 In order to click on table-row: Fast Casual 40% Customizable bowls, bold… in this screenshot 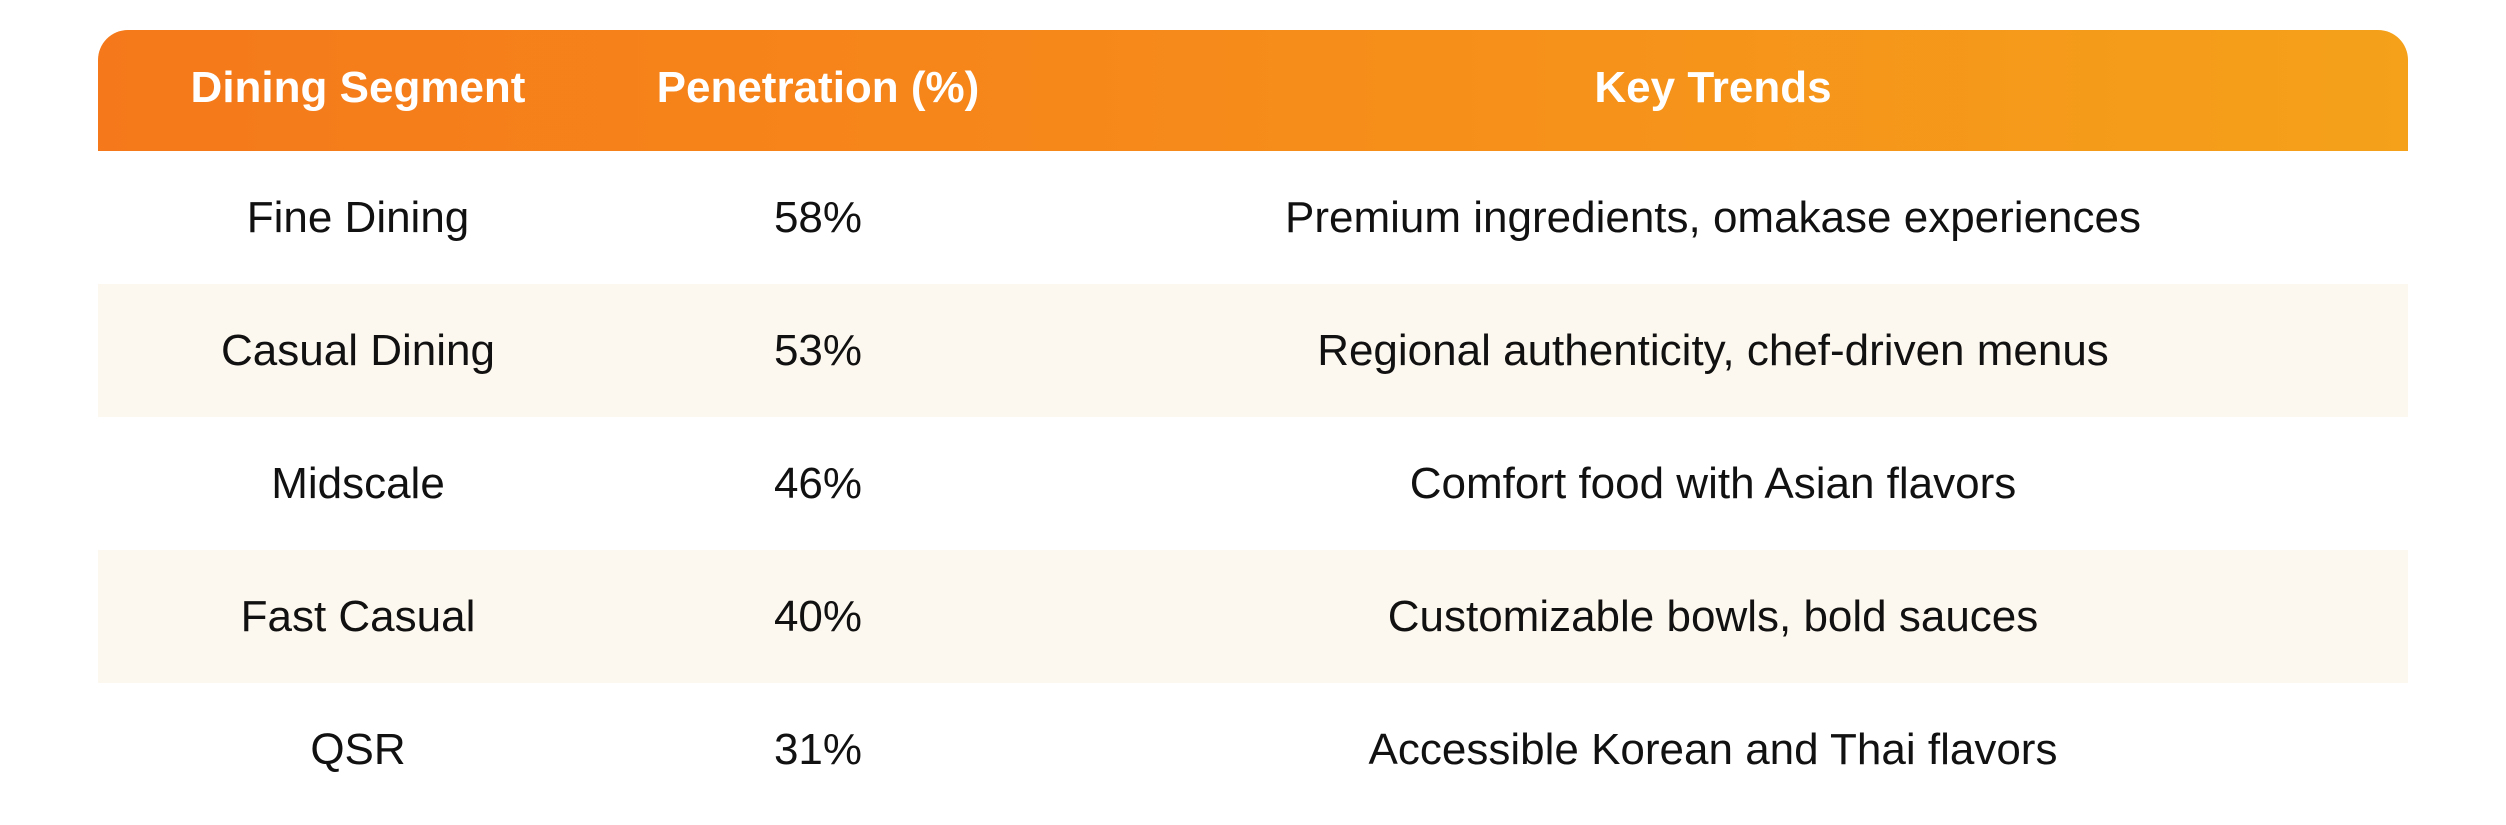, I will do `click(1253, 616)`.